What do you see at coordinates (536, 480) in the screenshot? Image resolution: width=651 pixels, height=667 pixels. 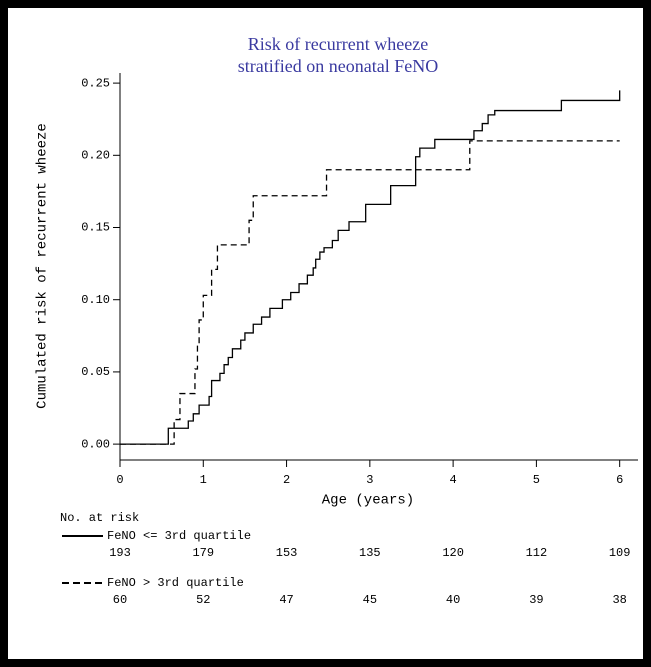 I see `x-tick-label: 5` at bounding box center [536, 480].